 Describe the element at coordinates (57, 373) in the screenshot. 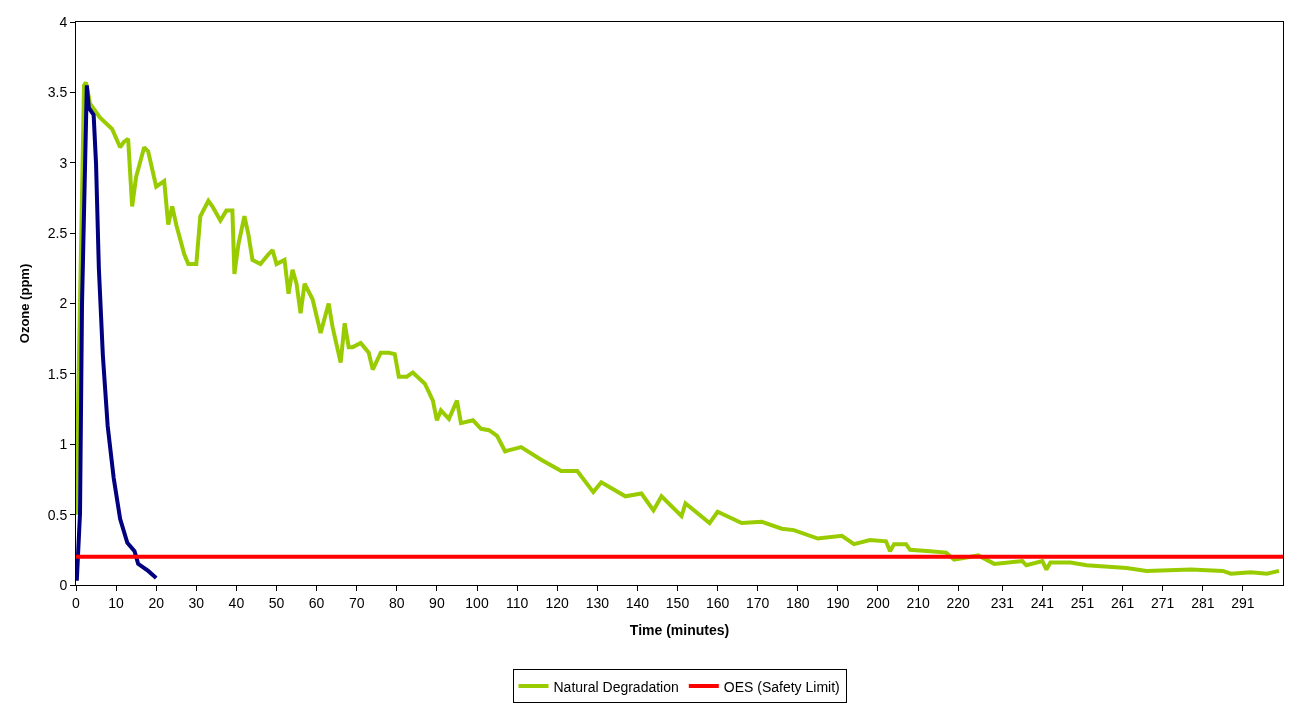

I see `y-tick-label: 1.5` at that location.